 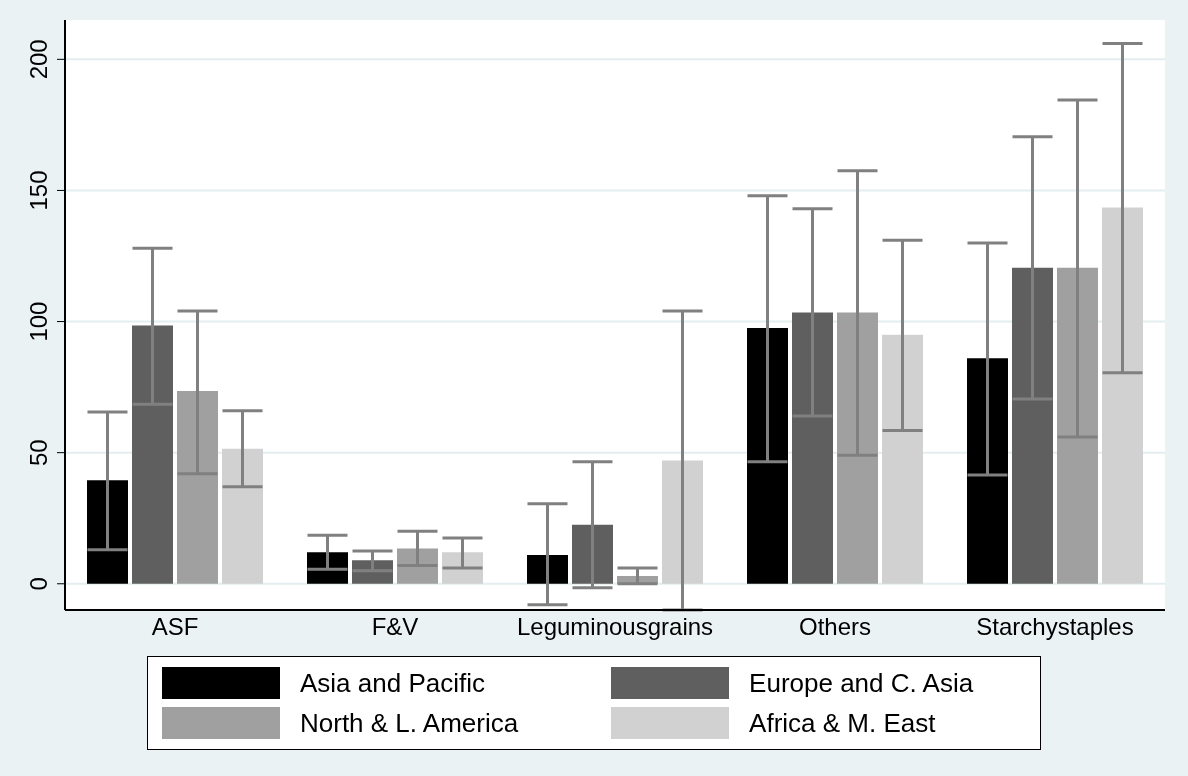 I want to click on legend-label: Europe and C. Asia, so click(x=861, y=683).